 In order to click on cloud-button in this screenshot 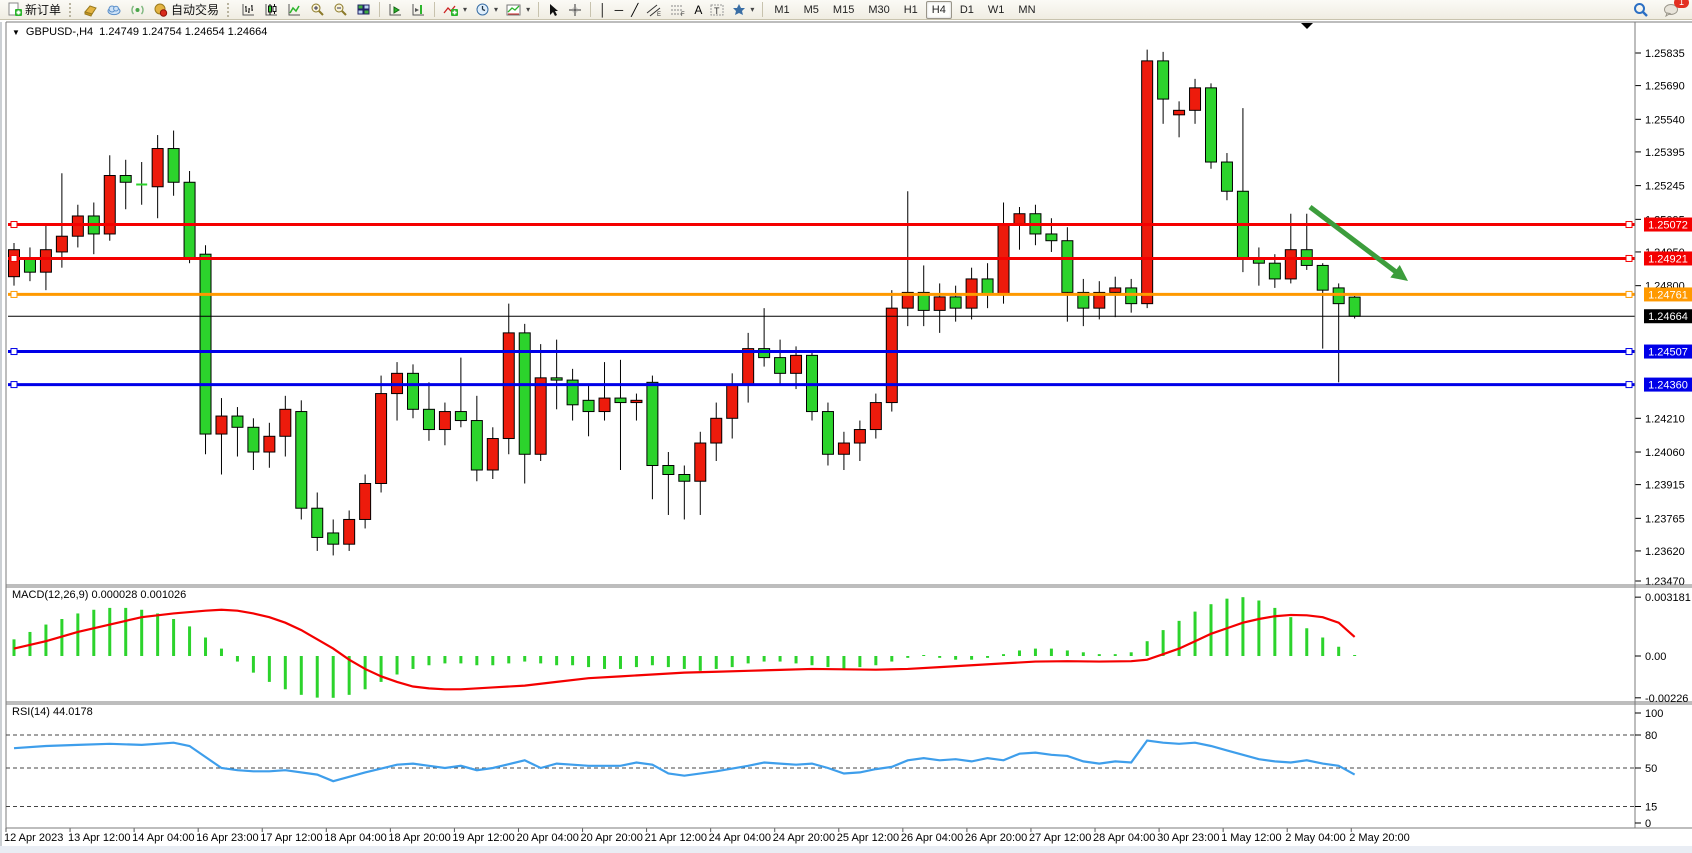, I will do `click(114, 10)`.